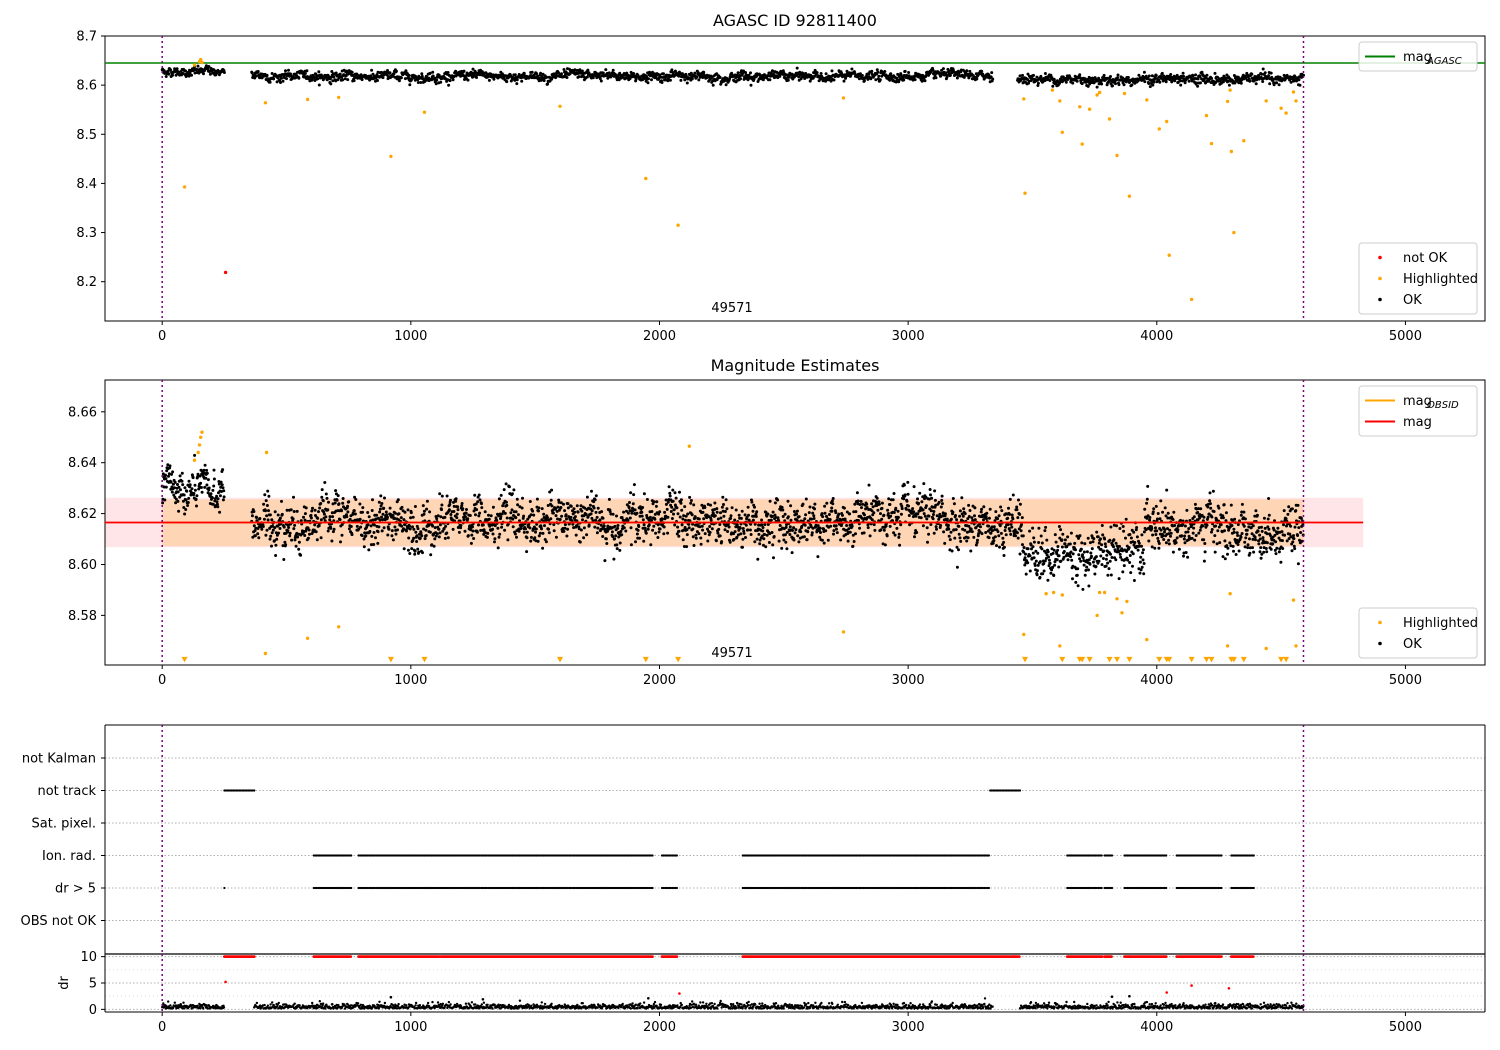  I want to click on legend-label-subscript: AGASC, so click(1444, 61).